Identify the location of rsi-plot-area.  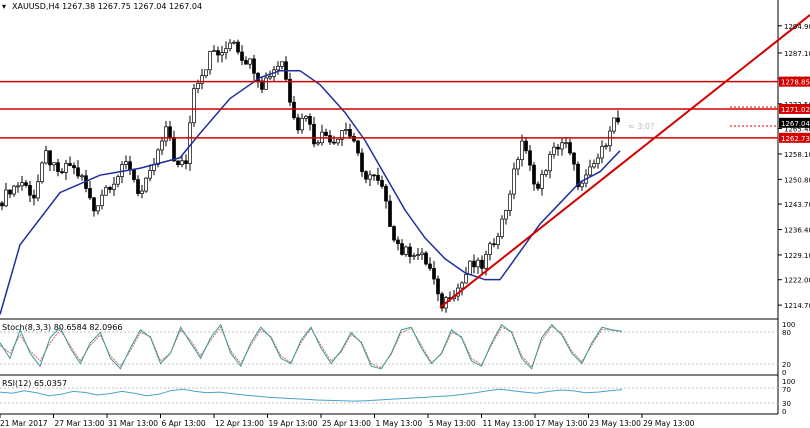
(389, 395).